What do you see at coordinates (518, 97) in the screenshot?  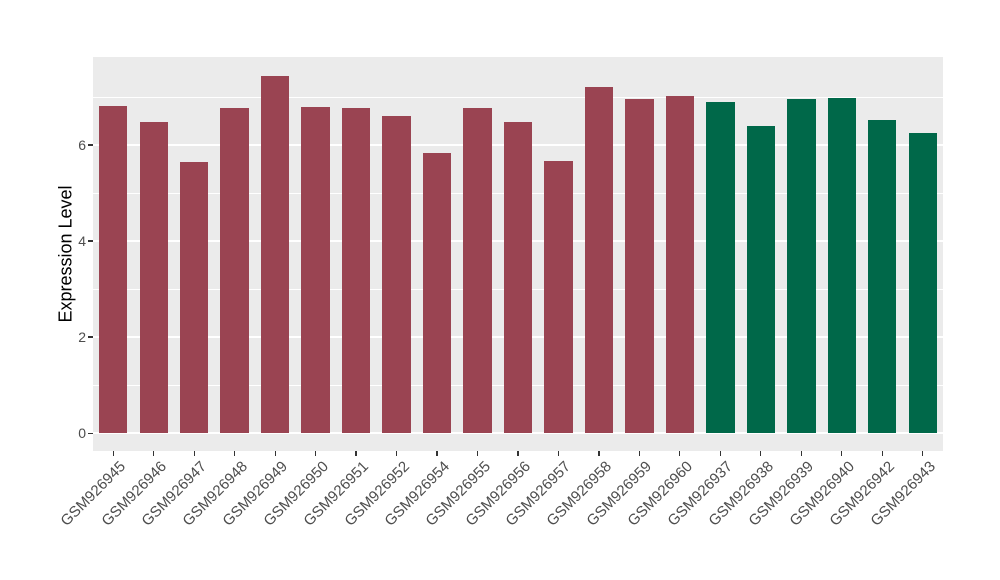 I see `gridline-minor` at bounding box center [518, 97].